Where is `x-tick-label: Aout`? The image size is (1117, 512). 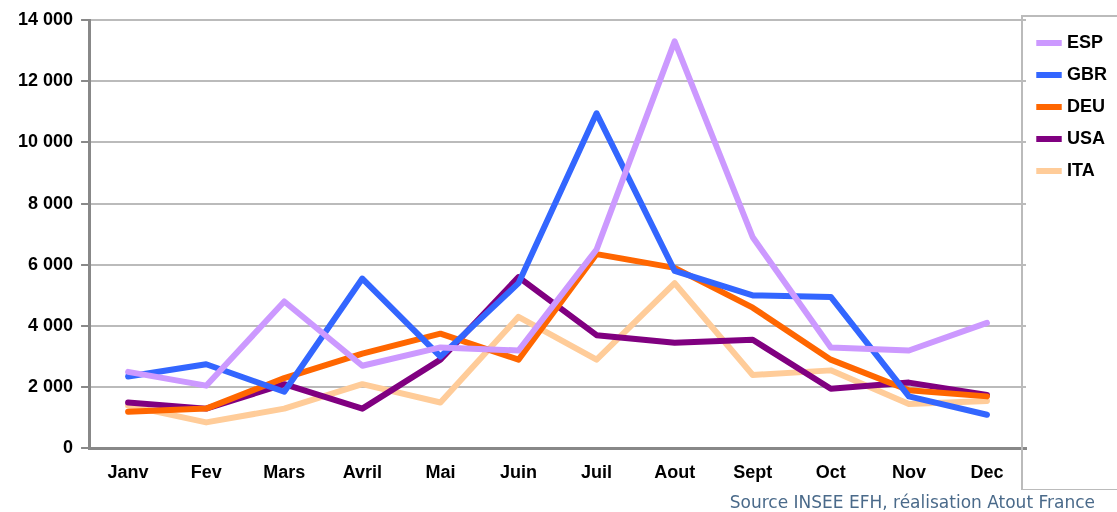 x-tick-label: Aout is located at coordinates (675, 472).